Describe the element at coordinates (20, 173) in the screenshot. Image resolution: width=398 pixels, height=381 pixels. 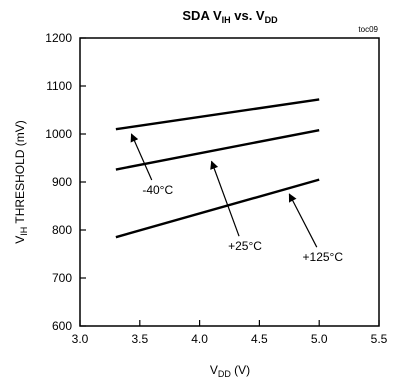
I see `y-axis-label-suffix: THRESHOLD (mV)` at that location.